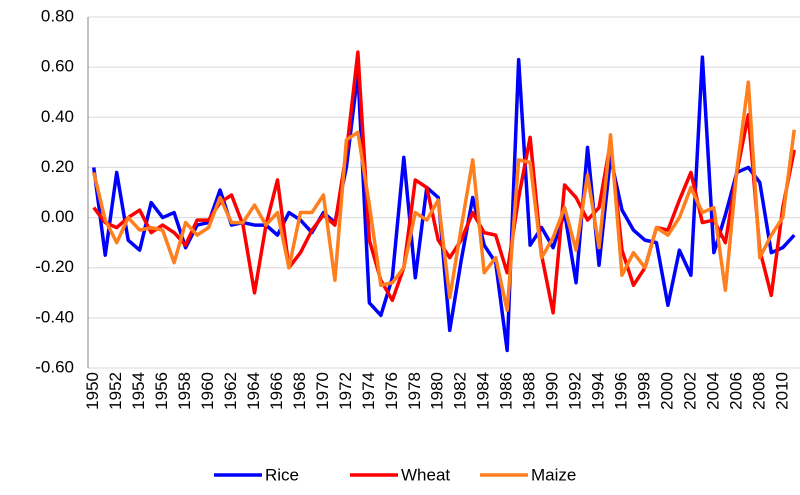 The height and width of the screenshot is (495, 800). I want to click on x-tick-label: 2008, so click(758, 391).